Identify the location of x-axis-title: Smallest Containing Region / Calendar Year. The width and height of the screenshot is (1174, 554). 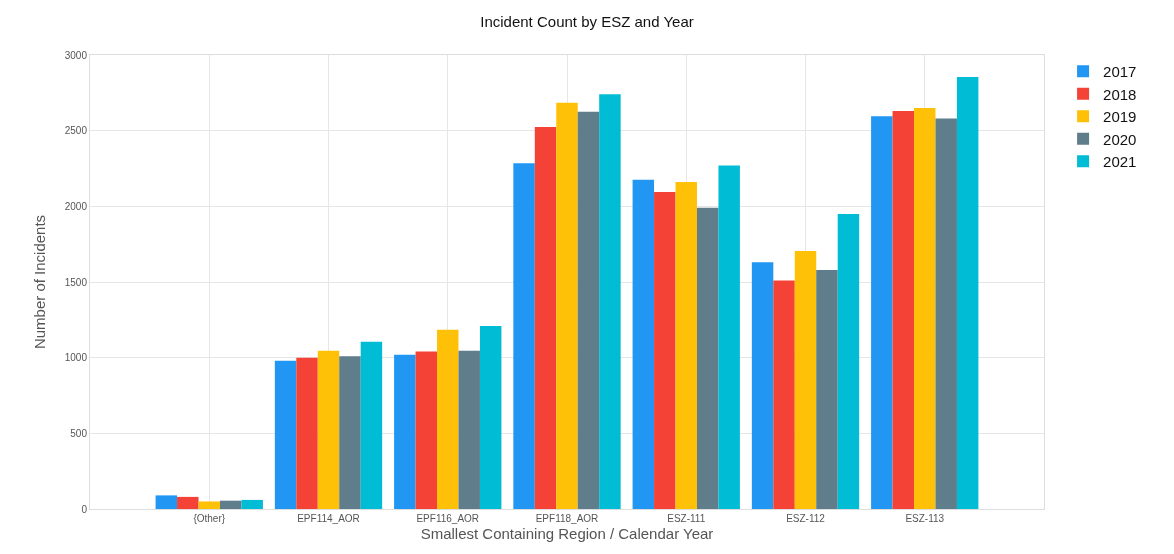
(567, 533).